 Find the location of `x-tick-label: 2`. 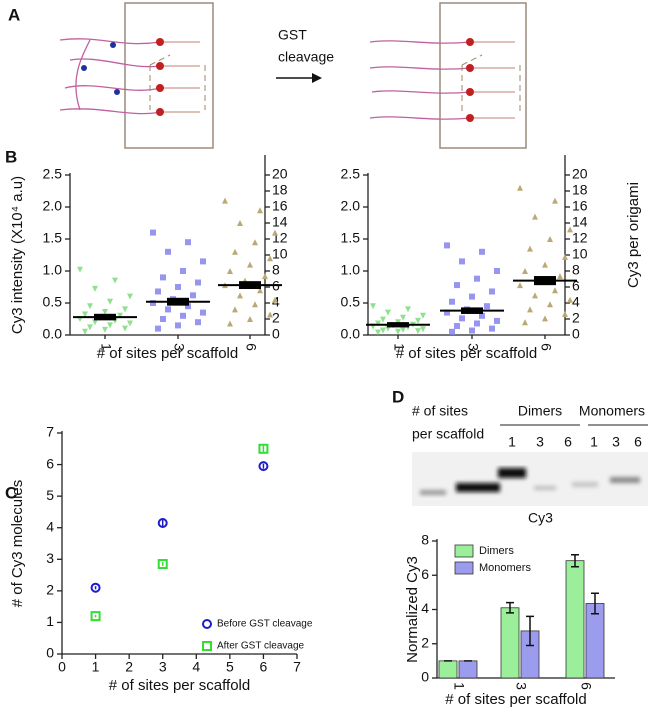

x-tick-label: 2 is located at coordinates (129, 667).